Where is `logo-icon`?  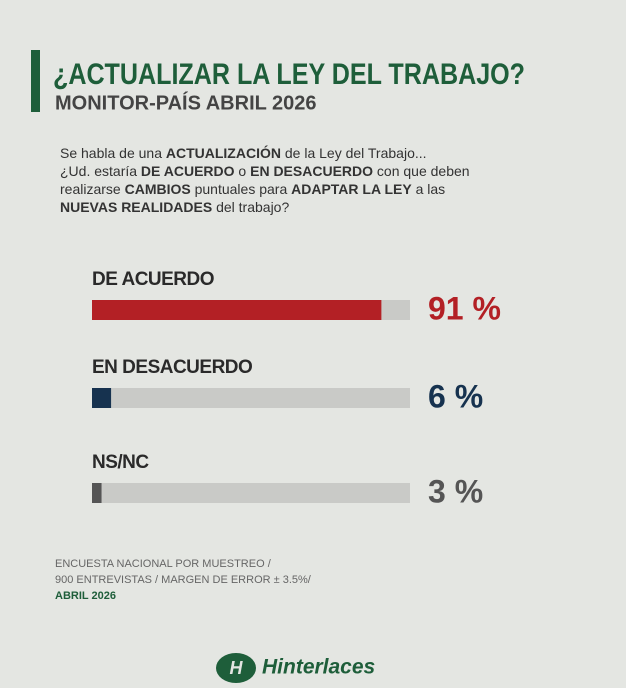
logo-icon is located at coordinates (236, 668).